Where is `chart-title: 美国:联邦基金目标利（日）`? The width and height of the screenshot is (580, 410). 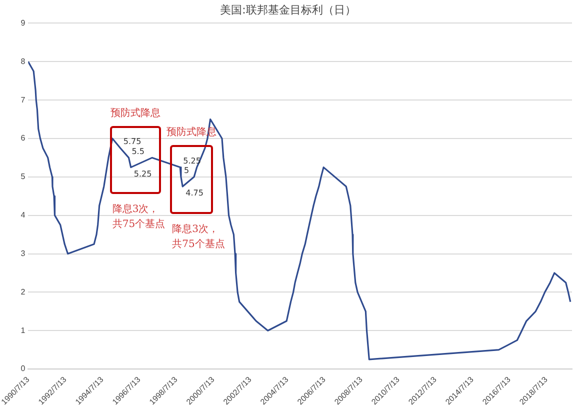 chart-title: 美国:联邦基金目标利（日） is located at coordinates (288, 9).